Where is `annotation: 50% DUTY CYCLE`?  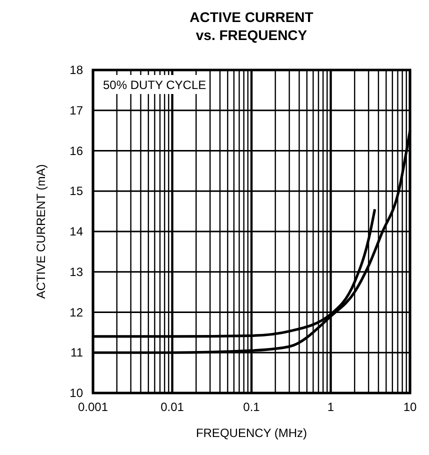
annotation: 50% DUTY CYCLE is located at coordinates (154, 85).